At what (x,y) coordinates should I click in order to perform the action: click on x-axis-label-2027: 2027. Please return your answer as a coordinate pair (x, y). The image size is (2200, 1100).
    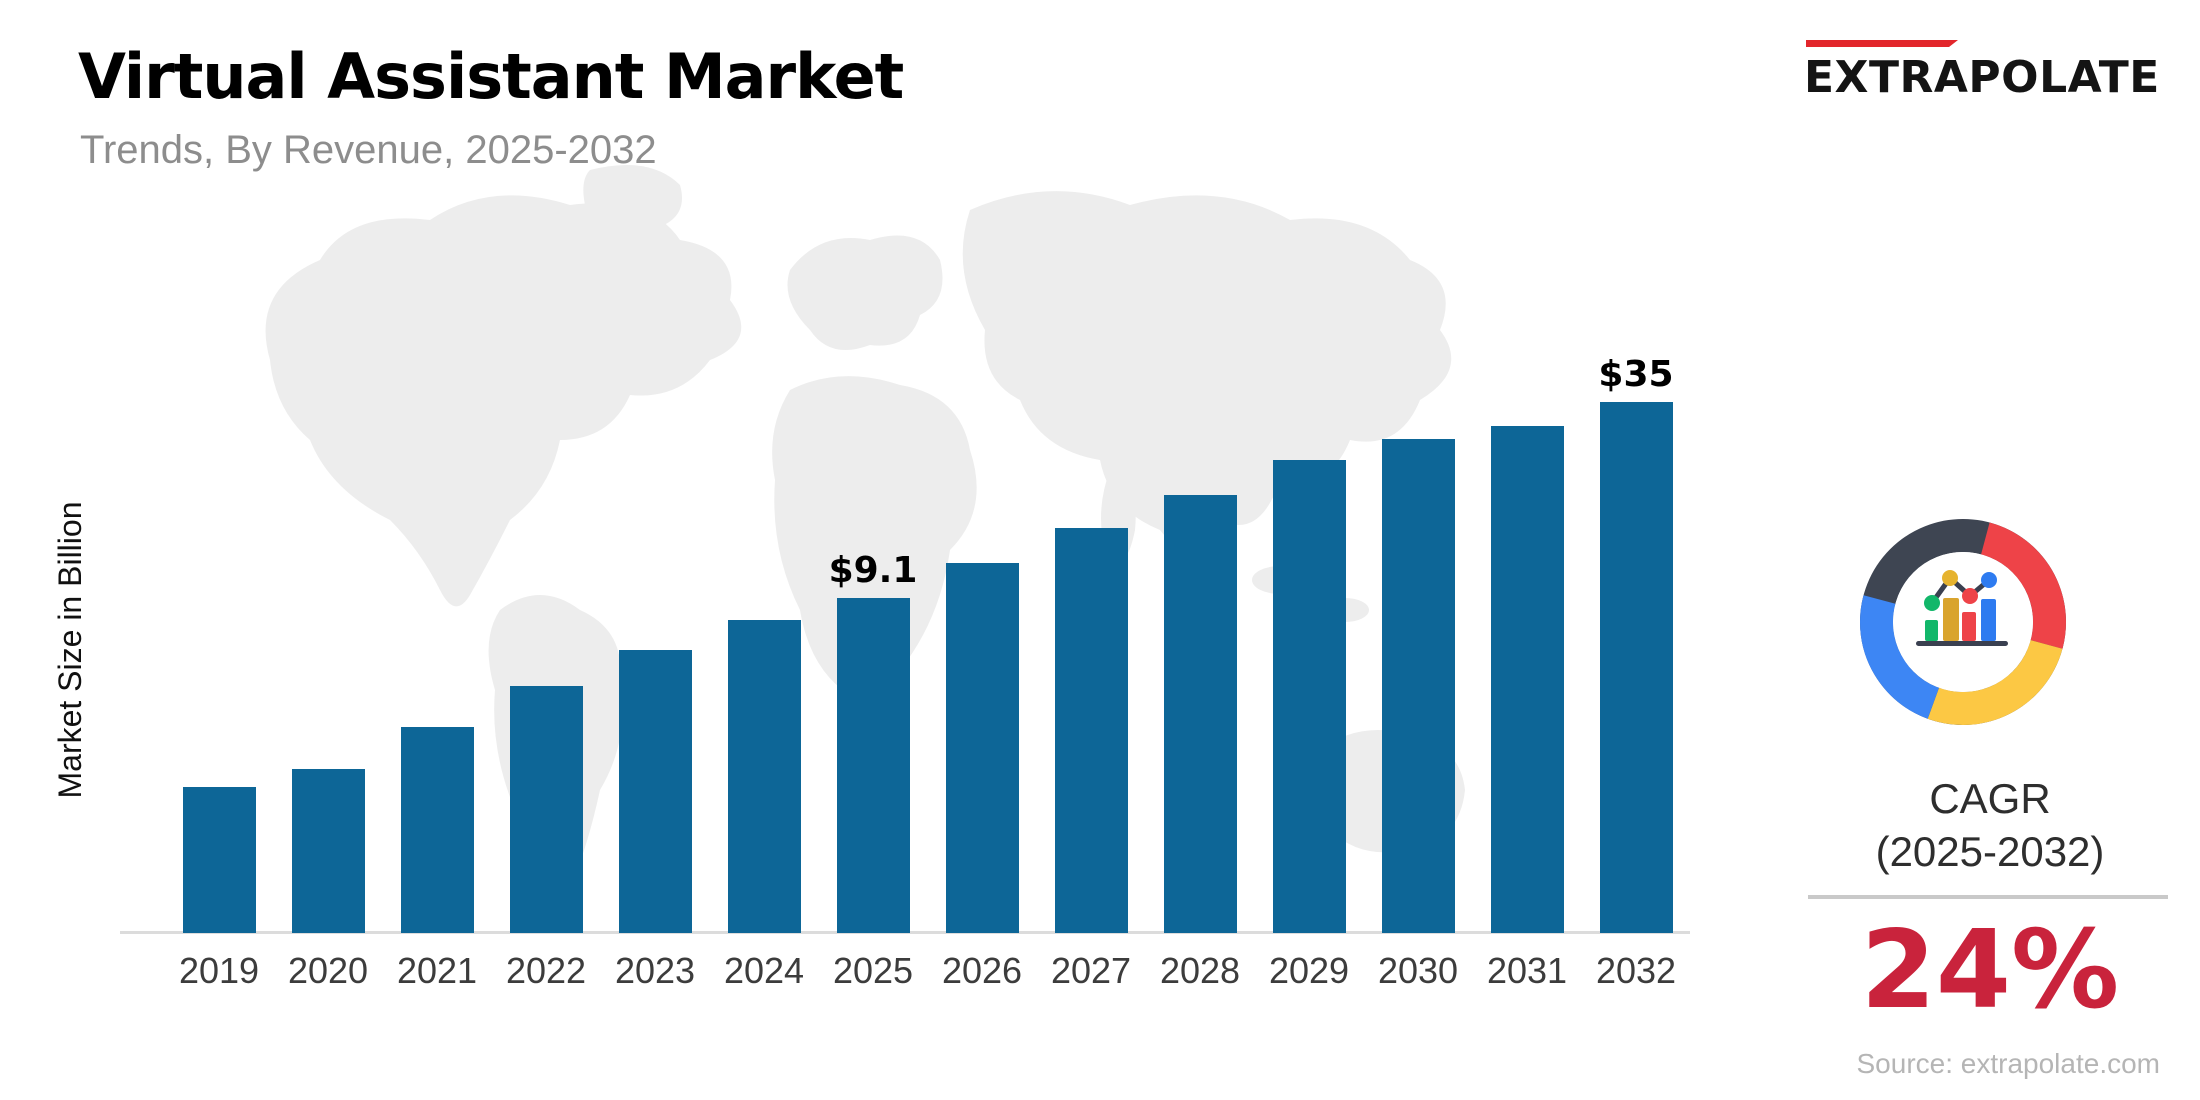
    Looking at the image, I should click on (1091, 970).